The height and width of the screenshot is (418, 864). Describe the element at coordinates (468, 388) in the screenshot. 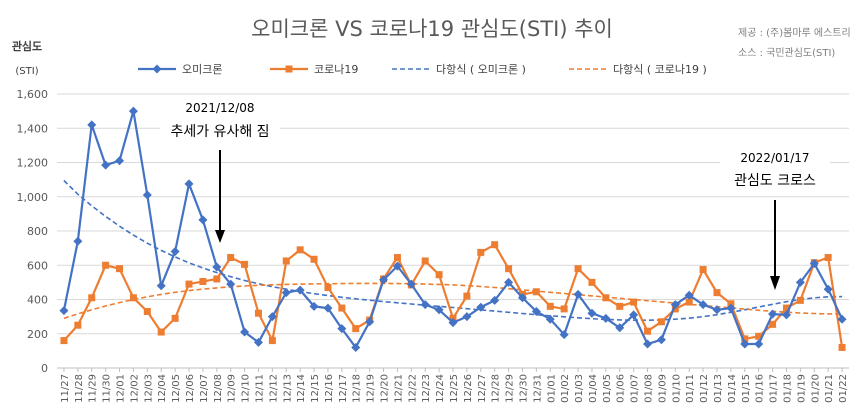

I see `x-tick-label: 12/26` at that location.